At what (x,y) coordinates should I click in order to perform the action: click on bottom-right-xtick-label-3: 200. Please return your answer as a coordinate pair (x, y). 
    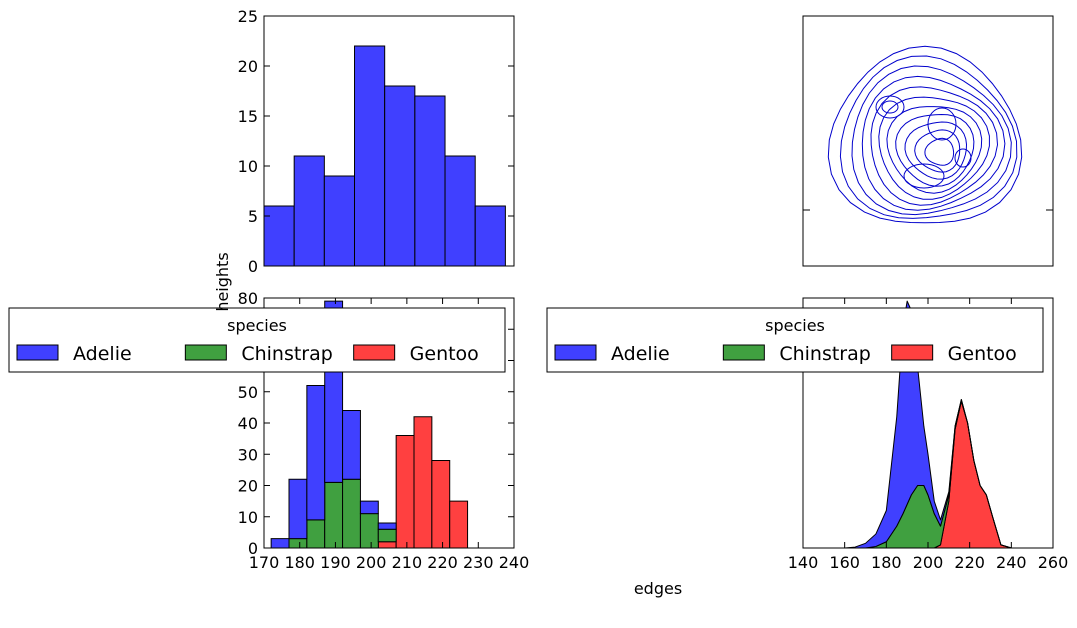
    Looking at the image, I should click on (928, 562).